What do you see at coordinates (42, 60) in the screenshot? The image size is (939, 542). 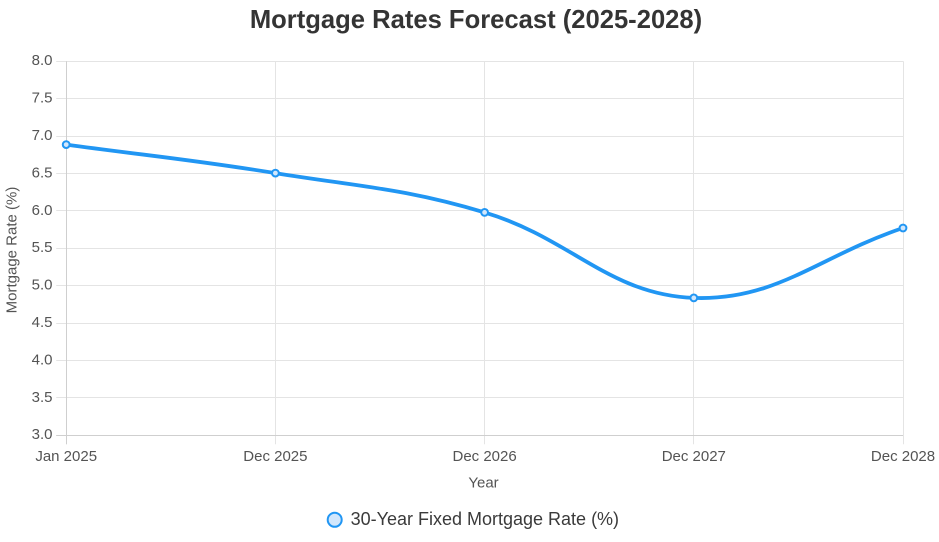 I see `svg-text: 8.0` at bounding box center [42, 60].